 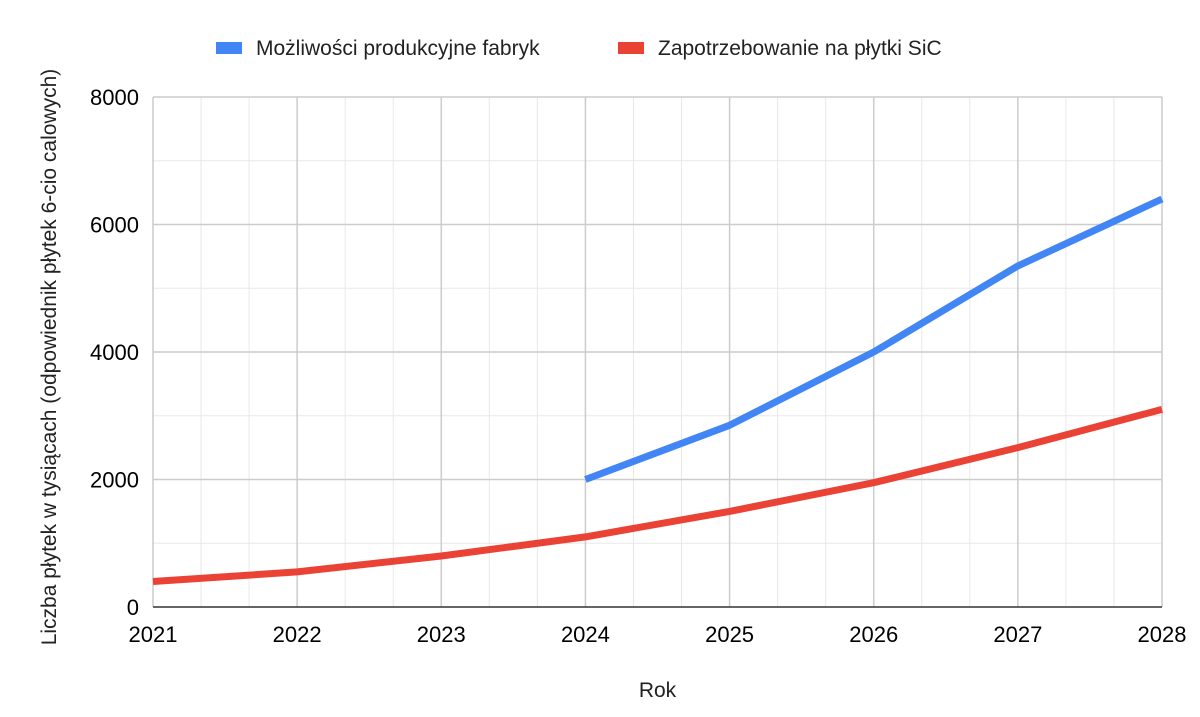 What do you see at coordinates (658, 690) in the screenshot?
I see `x-axis-title: Rok` at bounding box center [658, 690].